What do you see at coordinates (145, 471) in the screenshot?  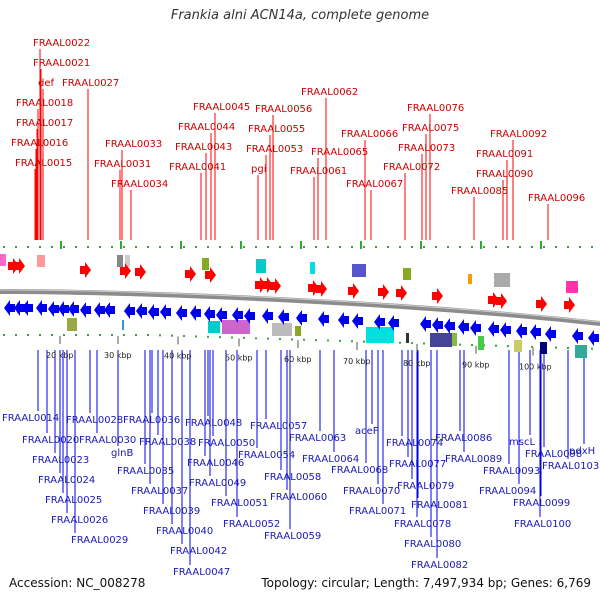 I see `gene-label-fraal0035: FRAAL0035` at bounding box center [145, 471].